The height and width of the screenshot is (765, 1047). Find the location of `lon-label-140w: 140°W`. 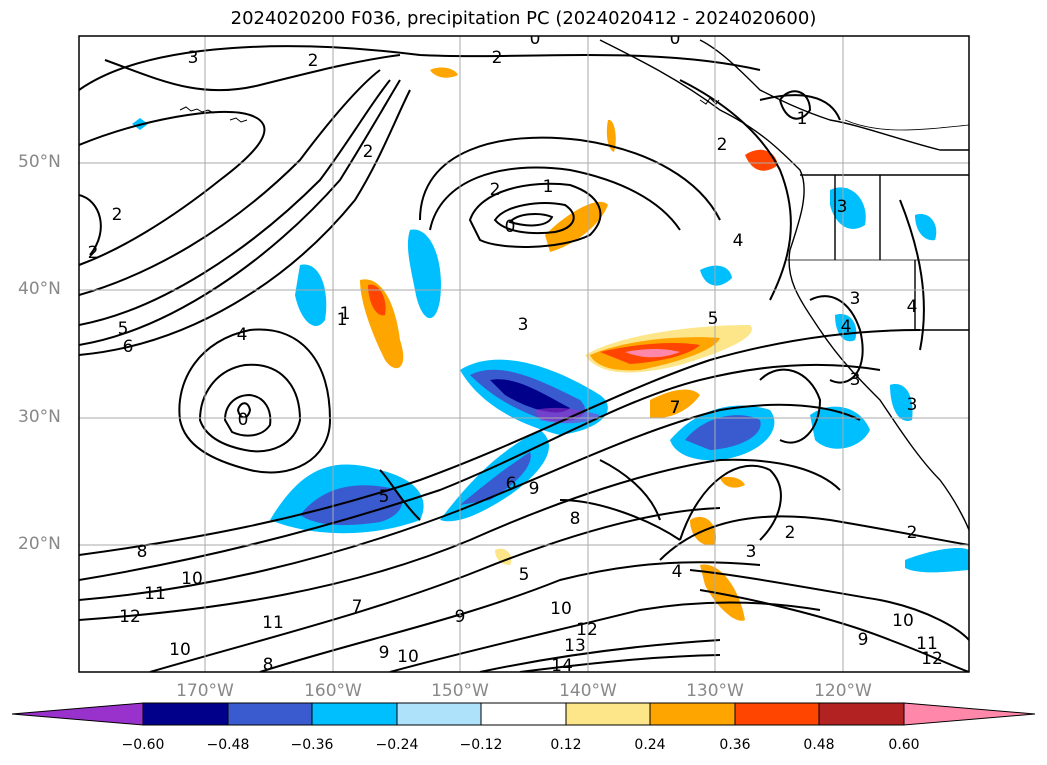

lon-label-140w: 140°W is located at coordinates (588, 691).